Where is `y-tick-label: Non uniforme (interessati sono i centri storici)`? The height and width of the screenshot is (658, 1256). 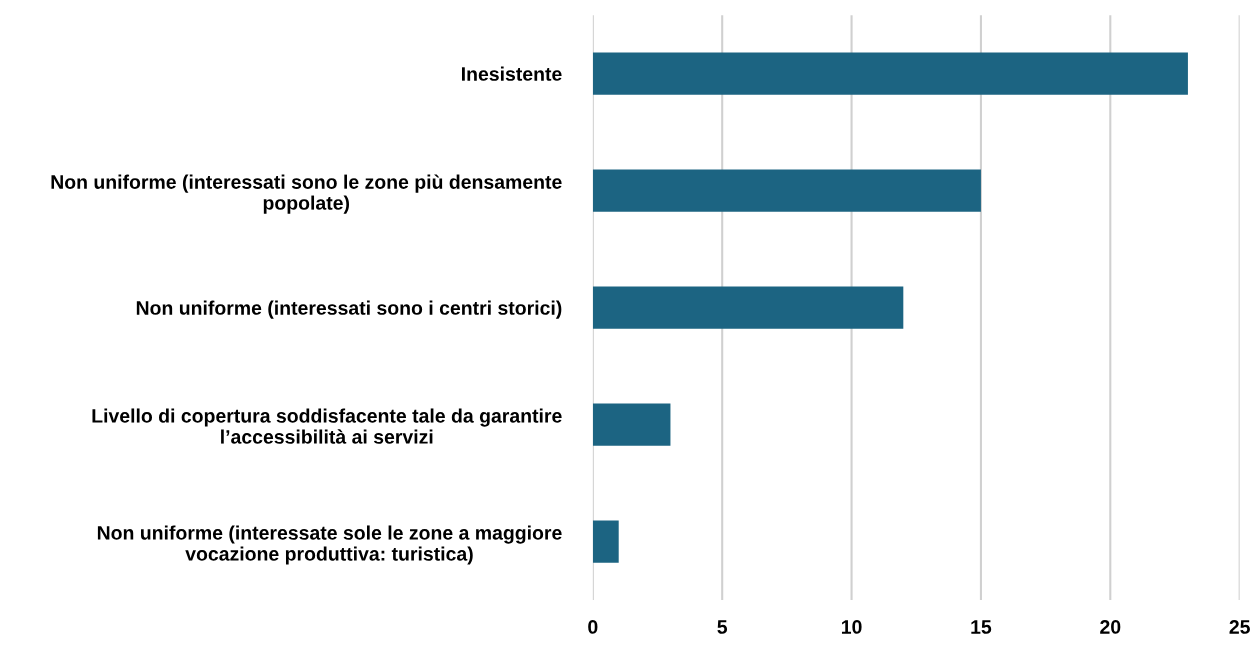 y-tick-label: Non uniforme (interessati sono i centri storici) is located at coordinates (349, 309).